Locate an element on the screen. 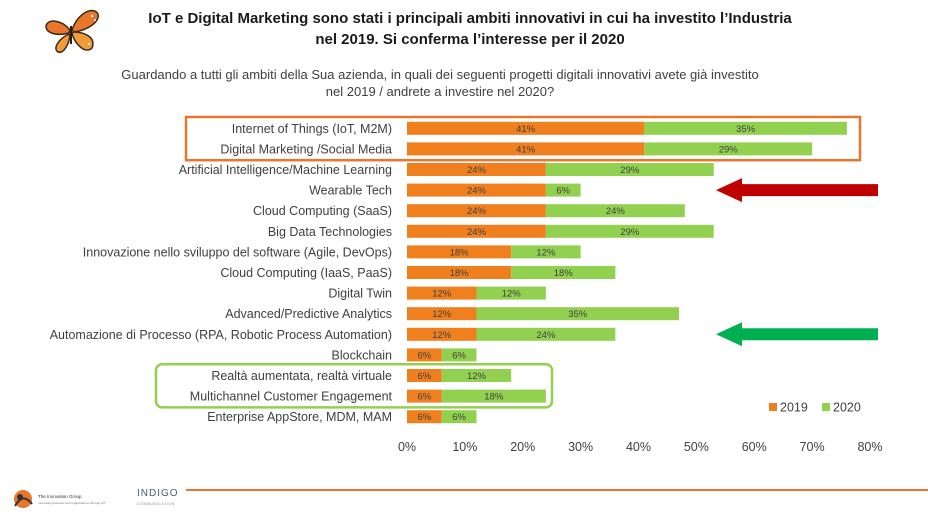 Image resolution: width=928 pixels, height=519 pixels. category-label: Digital Twin is located at coordinates (360, 294).